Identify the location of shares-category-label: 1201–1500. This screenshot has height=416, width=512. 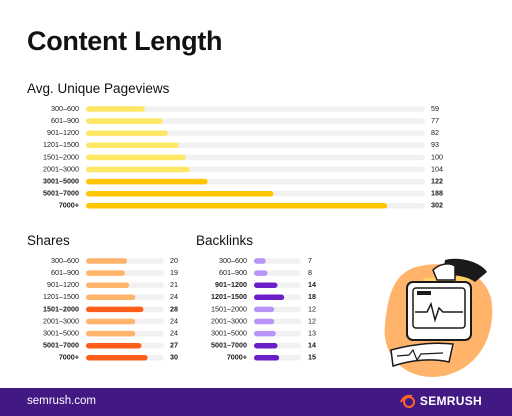
(61, 296).